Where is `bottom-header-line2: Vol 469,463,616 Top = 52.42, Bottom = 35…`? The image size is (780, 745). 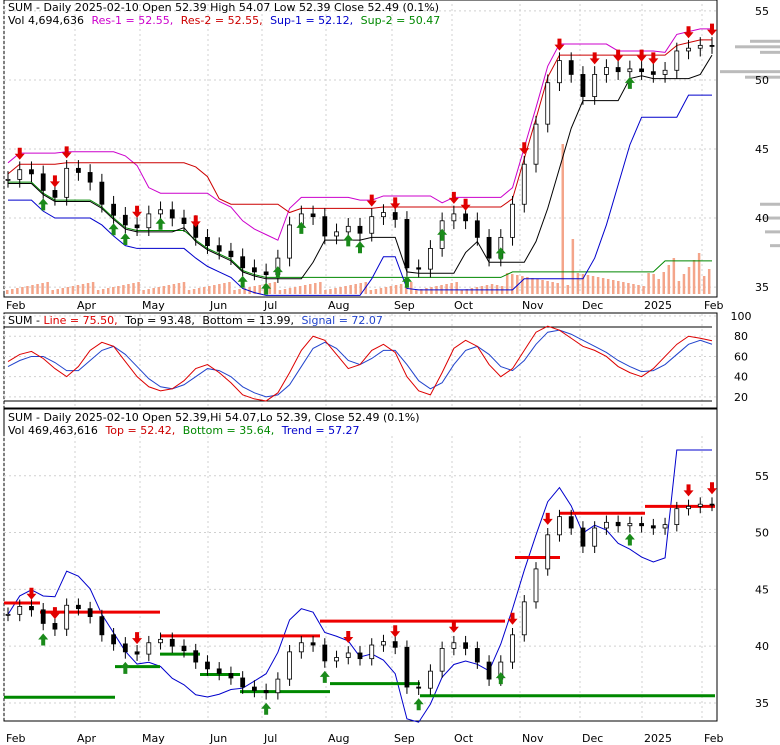 bottom-header-line2: Vol 469,463,616 Top = 52.42, Bottom = 35… is located at coordinates (184, 430).